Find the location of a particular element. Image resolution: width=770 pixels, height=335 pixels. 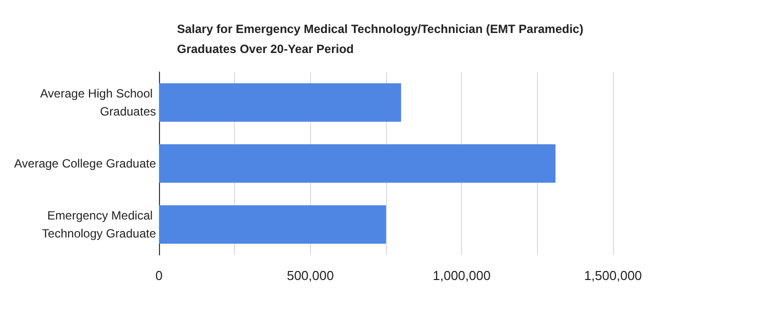

x-tick-label: 1,500,000 is located at coordinates (613, 275).